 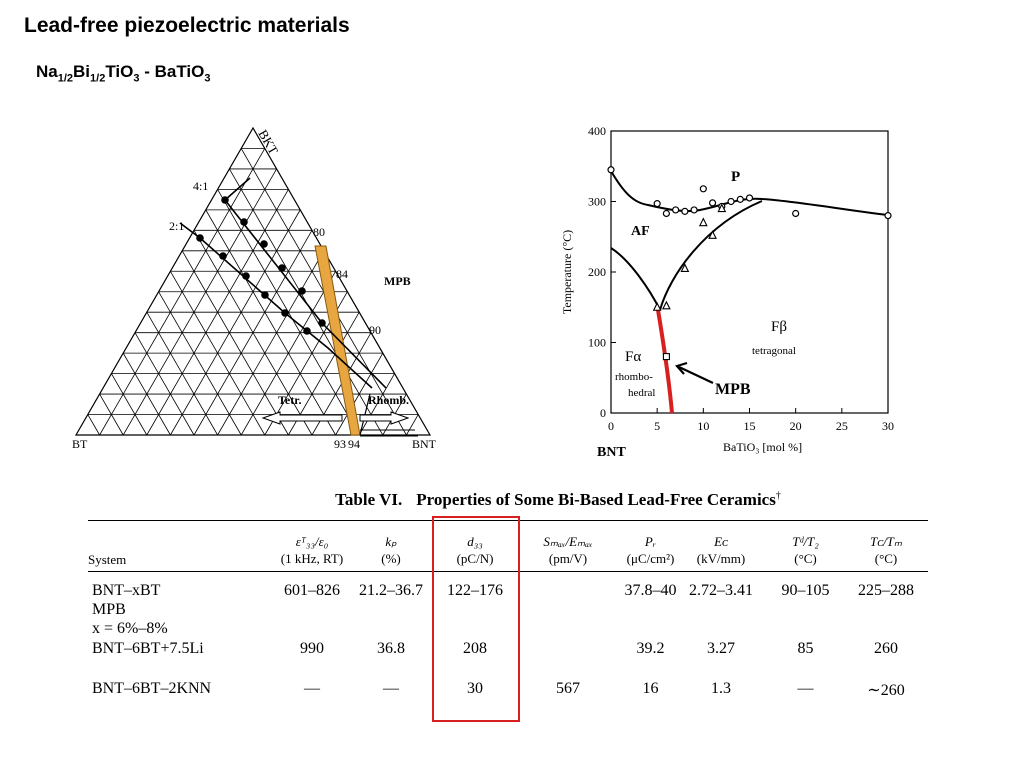 What do you see at coordinates (778, 496) in the screenshot?
I see `table-caption-mark: †` at bounding box center [778, 496].